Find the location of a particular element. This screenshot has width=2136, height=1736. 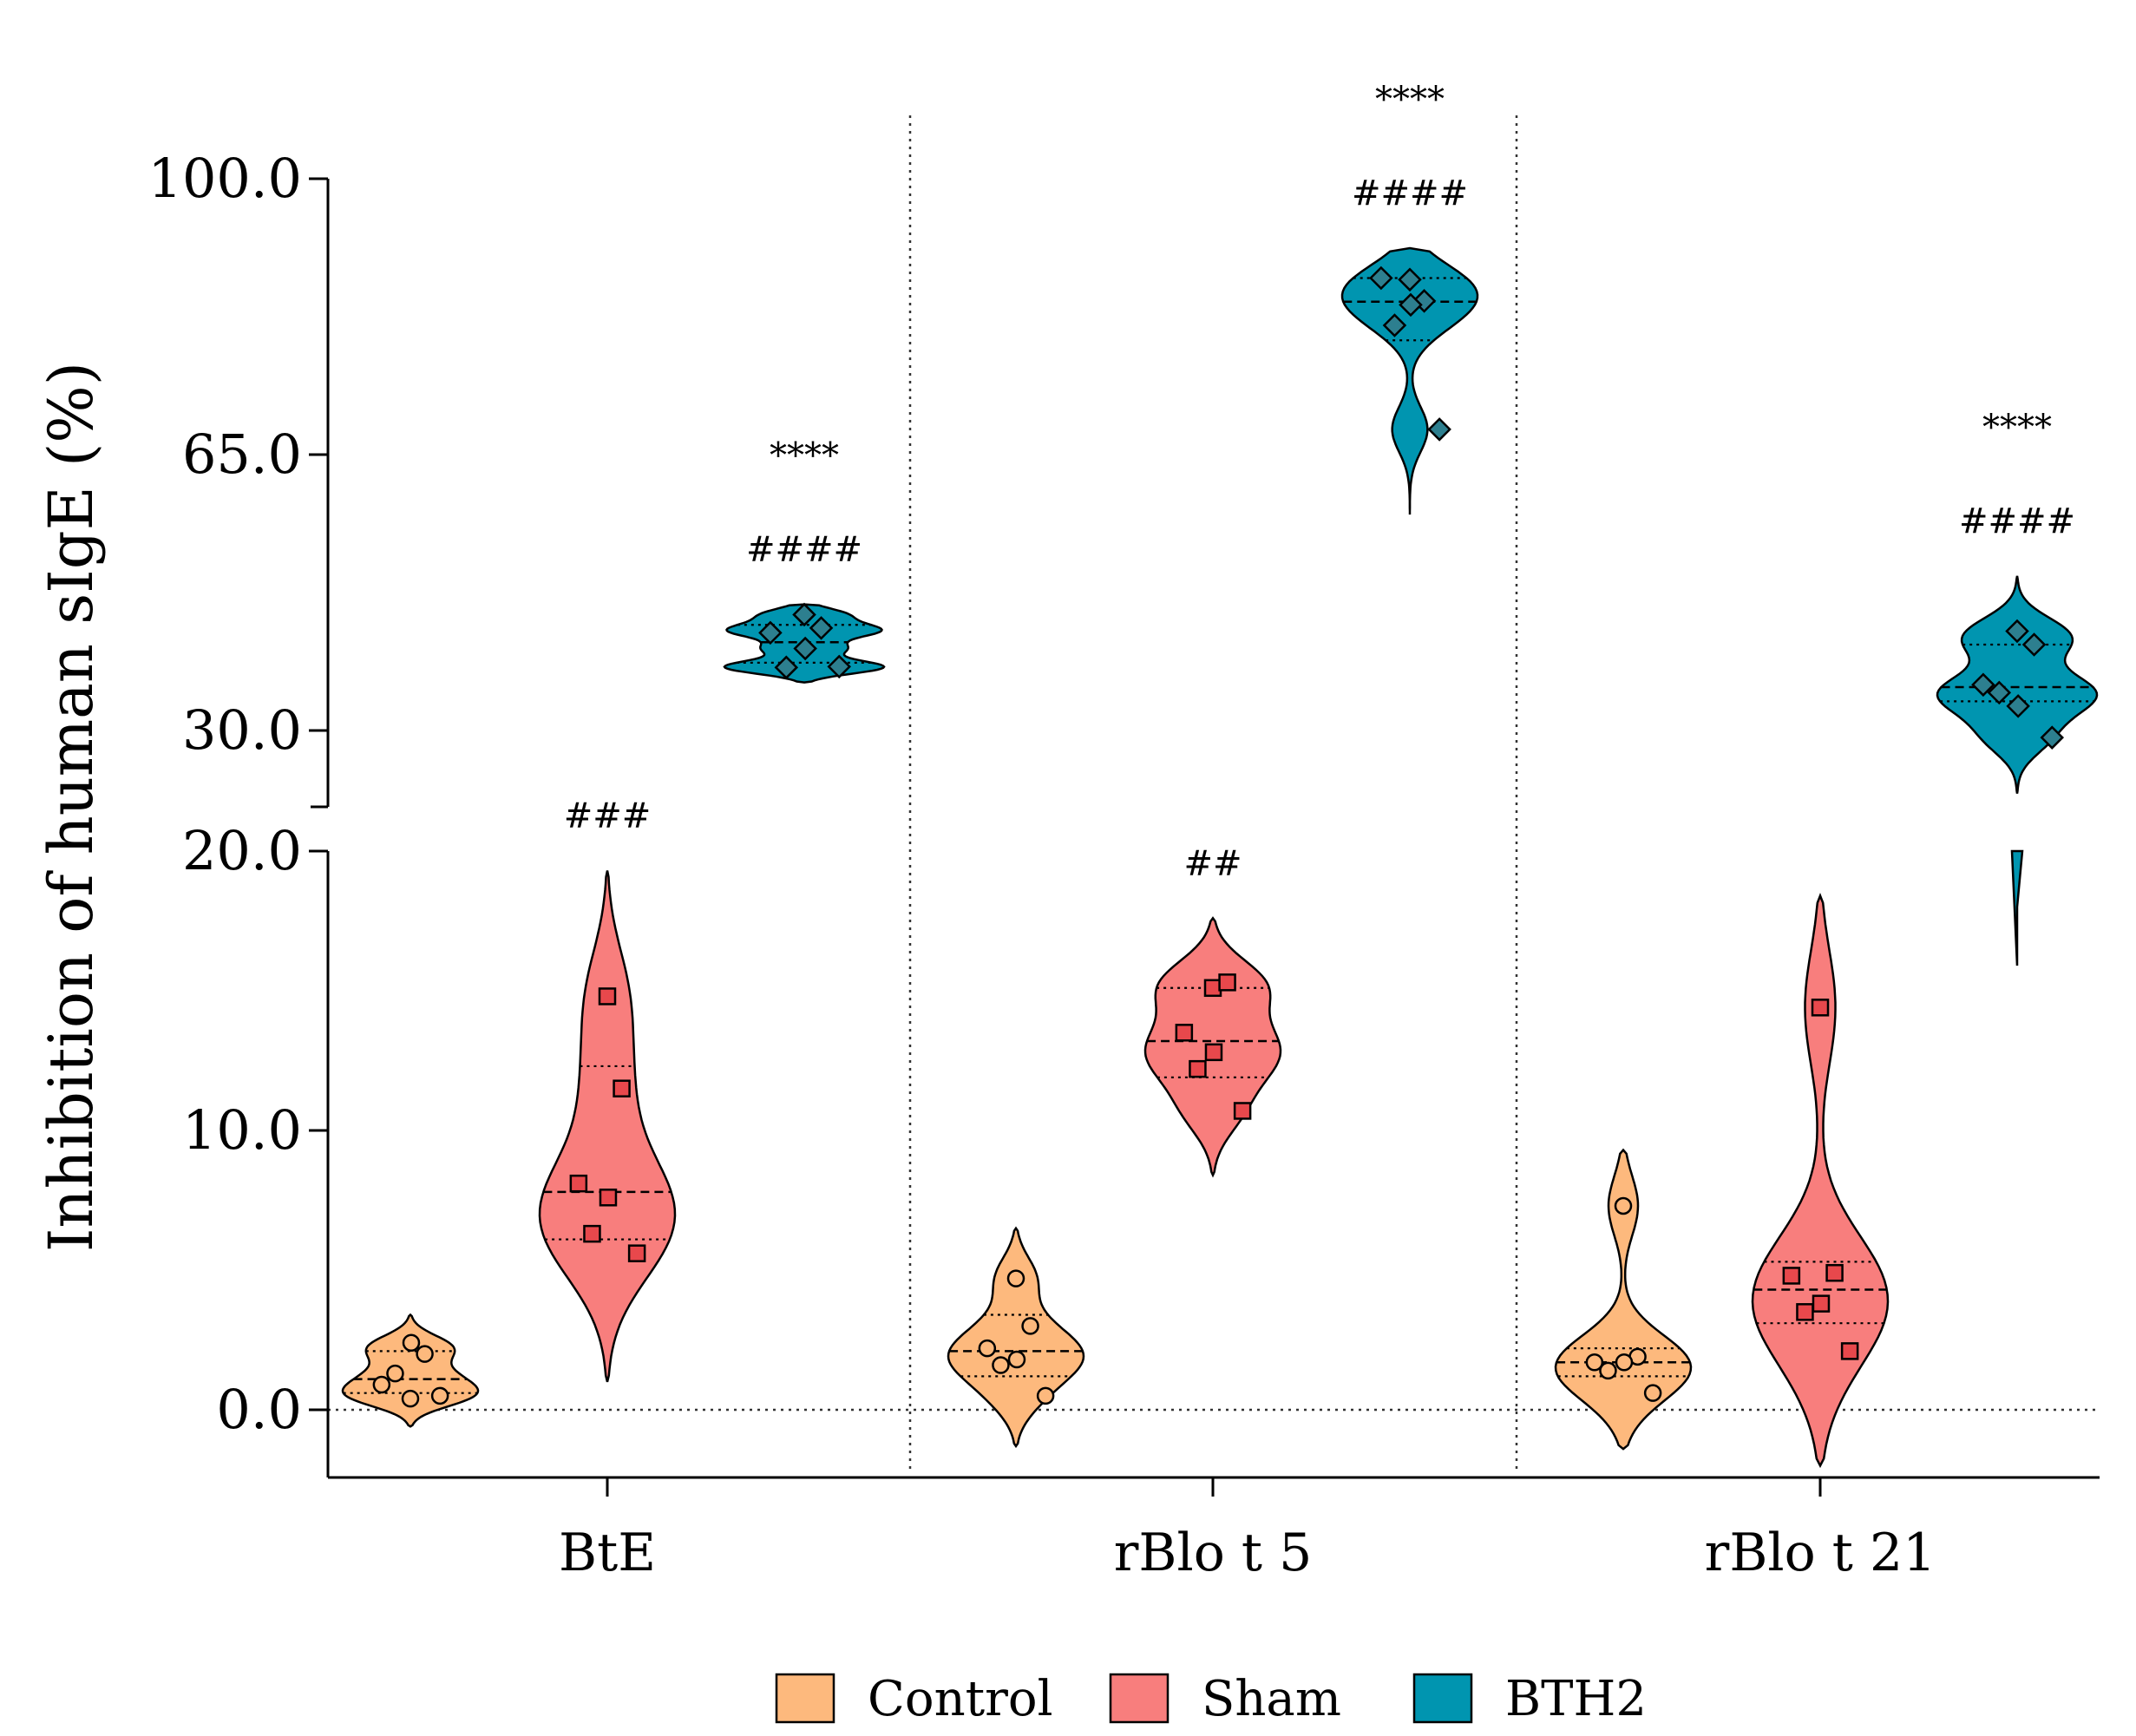

legend-label: Sham is located at coordinates (1271, 1699).